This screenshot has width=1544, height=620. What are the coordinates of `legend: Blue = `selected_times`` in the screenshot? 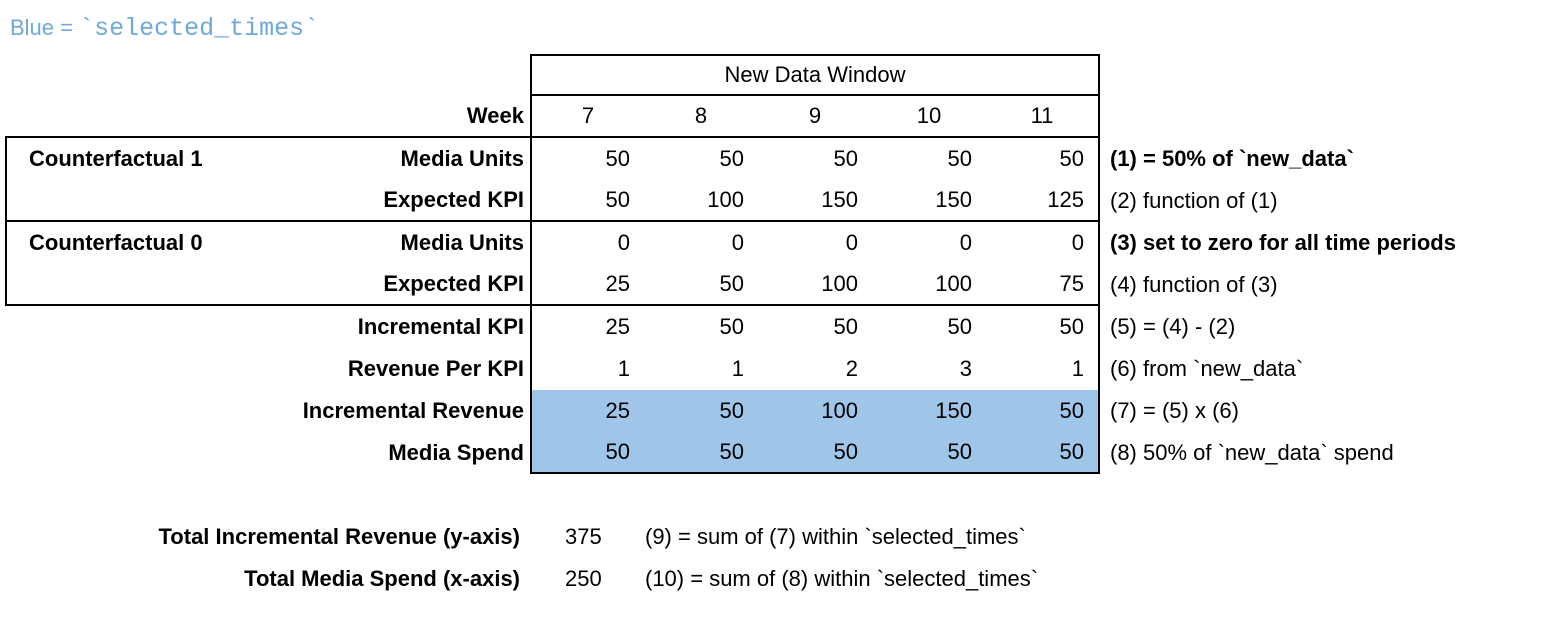 It's located at (164, 28).